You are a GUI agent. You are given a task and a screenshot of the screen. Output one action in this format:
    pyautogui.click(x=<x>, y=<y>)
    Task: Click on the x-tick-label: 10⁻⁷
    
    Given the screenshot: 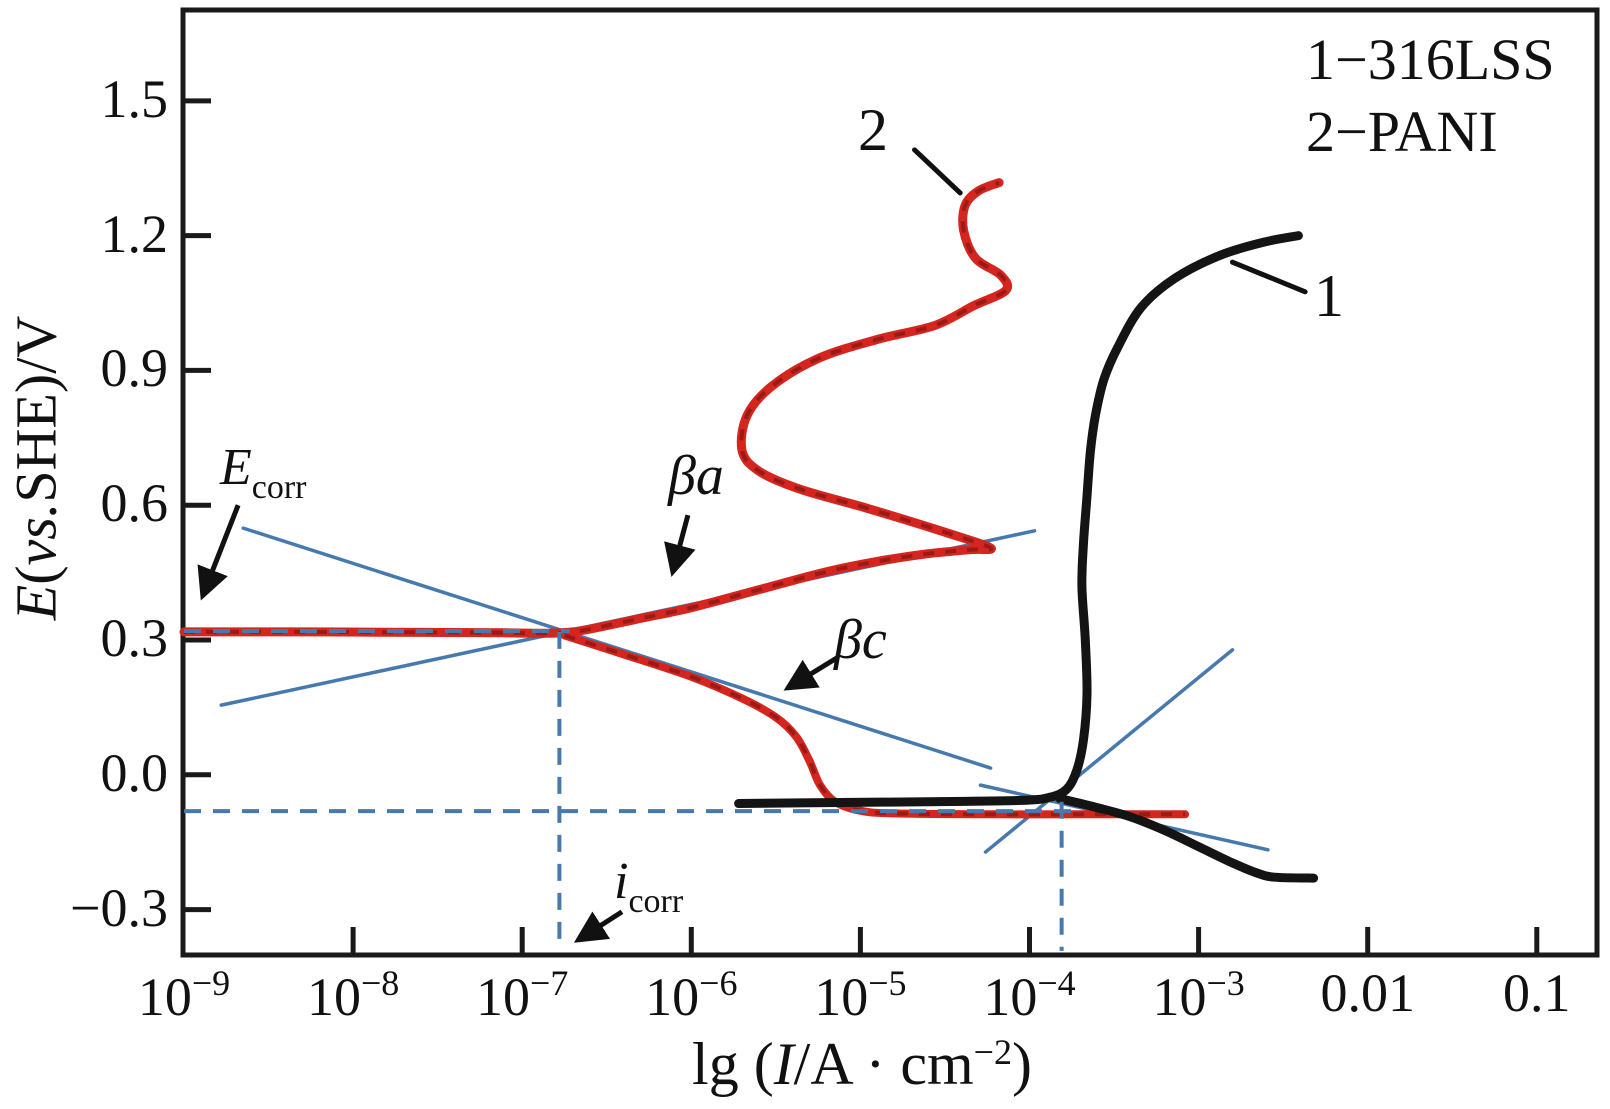 What is the action you would take?
    pyautogui.click(x=522, y=995)
    